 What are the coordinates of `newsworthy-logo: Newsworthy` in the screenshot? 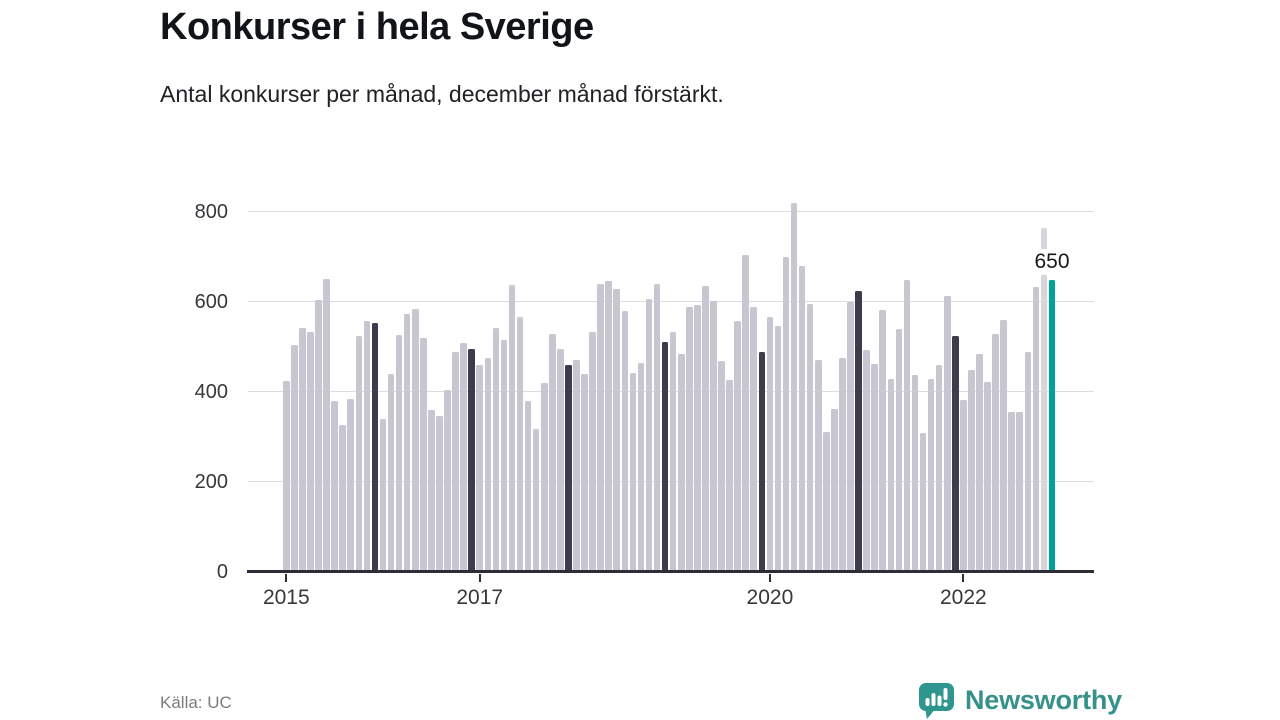 It's located at (1020, 700).